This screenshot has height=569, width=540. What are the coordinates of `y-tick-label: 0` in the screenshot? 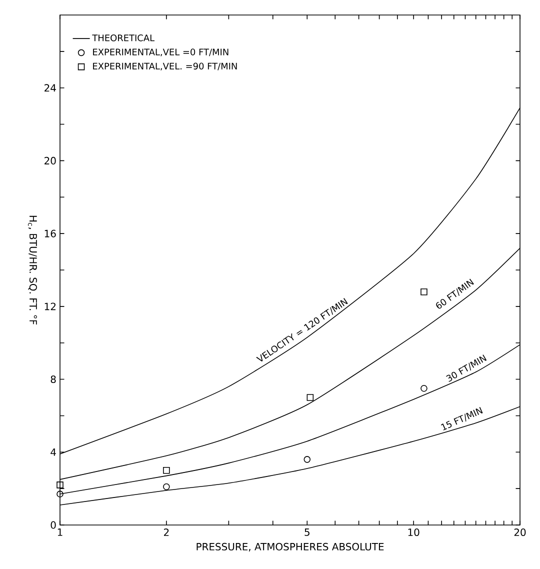 It's located at (53, 525).